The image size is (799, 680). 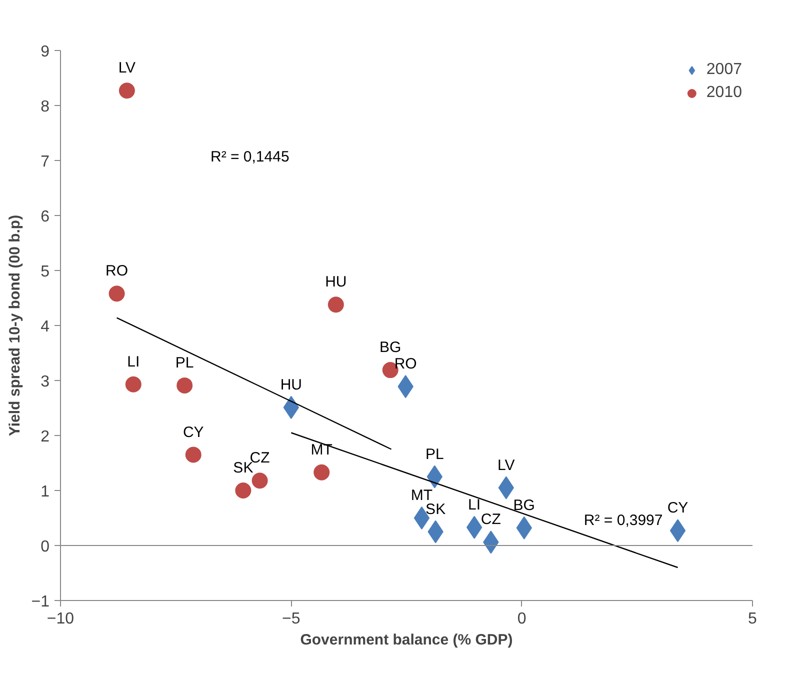 I want to click on annotation: MT, so click(x=321, y=449).